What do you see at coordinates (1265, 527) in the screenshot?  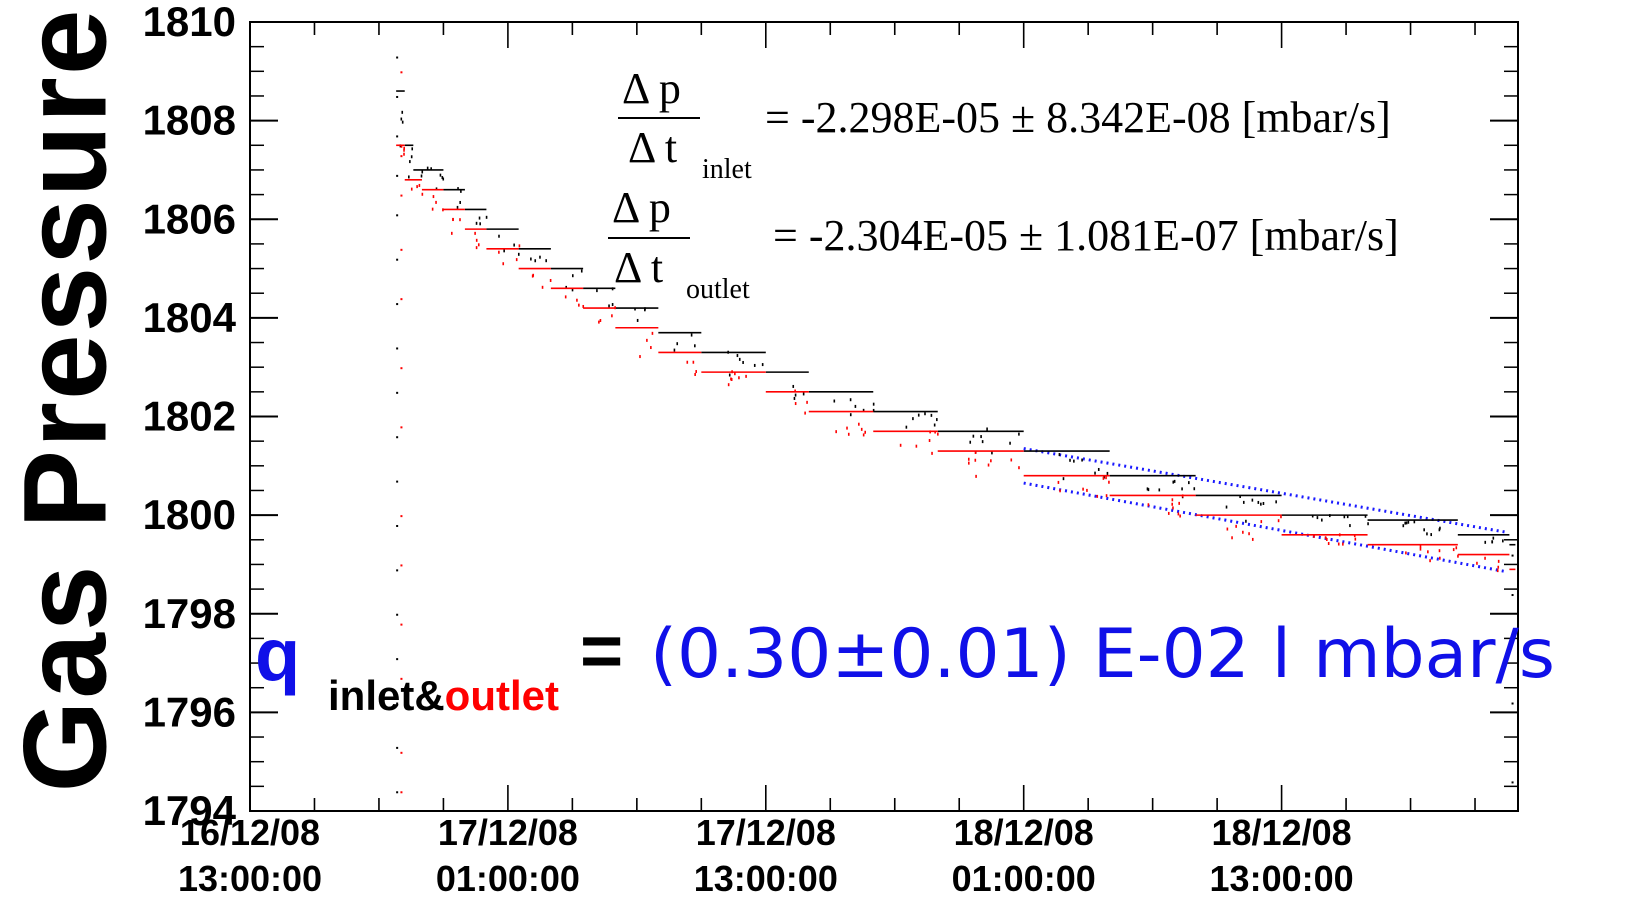 I see `series-outlet-fit-line` at bounding box center [1265, 527].